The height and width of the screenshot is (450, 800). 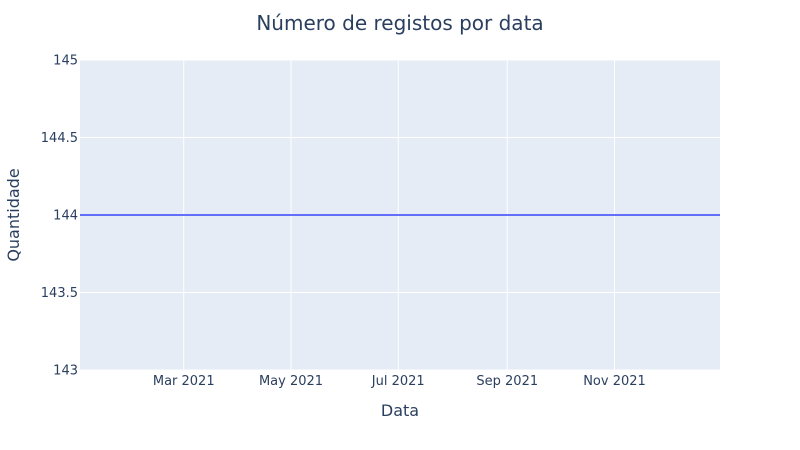 What do you see at coordinates (614, 381) in the screenshot?
I see `x-tick-label: Nov 2021` at bounding box center [614, 381].